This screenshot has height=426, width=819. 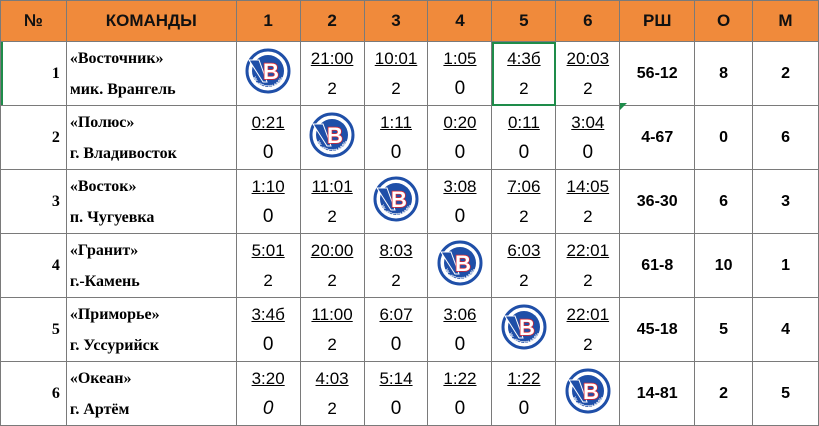 What do you see at coordinates (657, 329) in the screenshot?
I see `total-rsh: 45-18` at bounding box center [657, 329].